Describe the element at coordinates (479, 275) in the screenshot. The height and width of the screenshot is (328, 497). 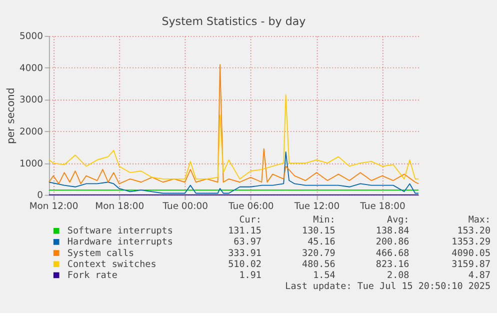
I see `text: 4.87` at that location.